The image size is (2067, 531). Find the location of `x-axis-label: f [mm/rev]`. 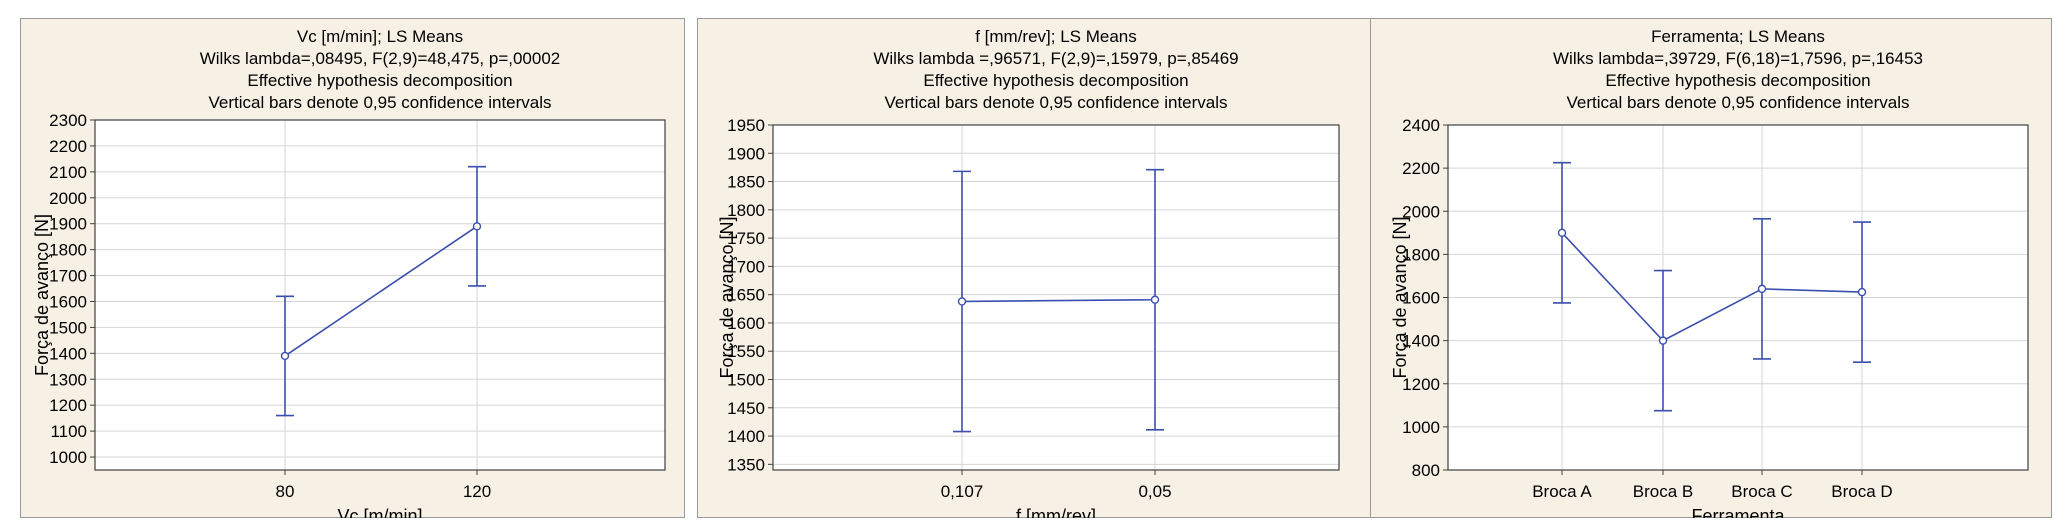

x-axis-label: f [mm/rev] is located at coordinates (1056, 512).